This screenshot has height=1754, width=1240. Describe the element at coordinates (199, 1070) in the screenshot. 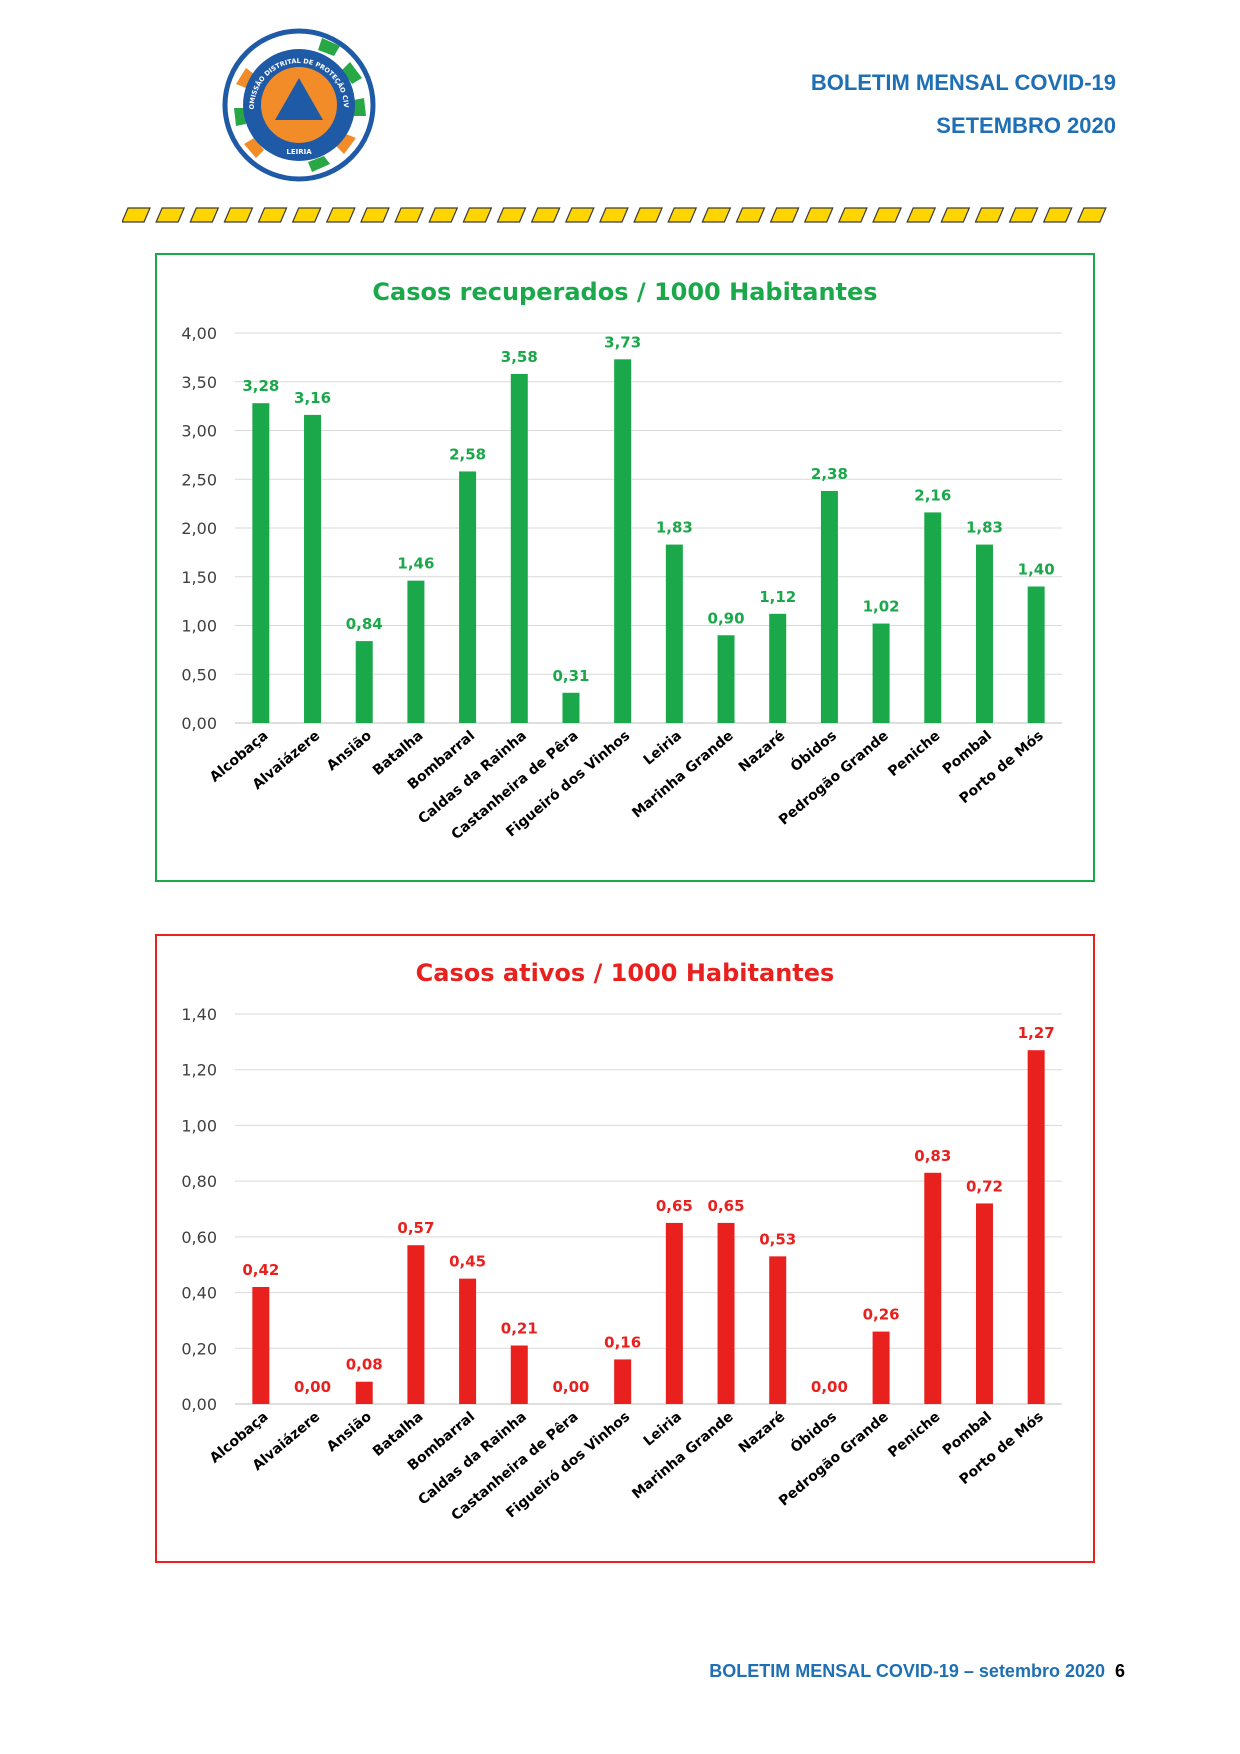

I see `y-tick-label: 1,20` at that location.